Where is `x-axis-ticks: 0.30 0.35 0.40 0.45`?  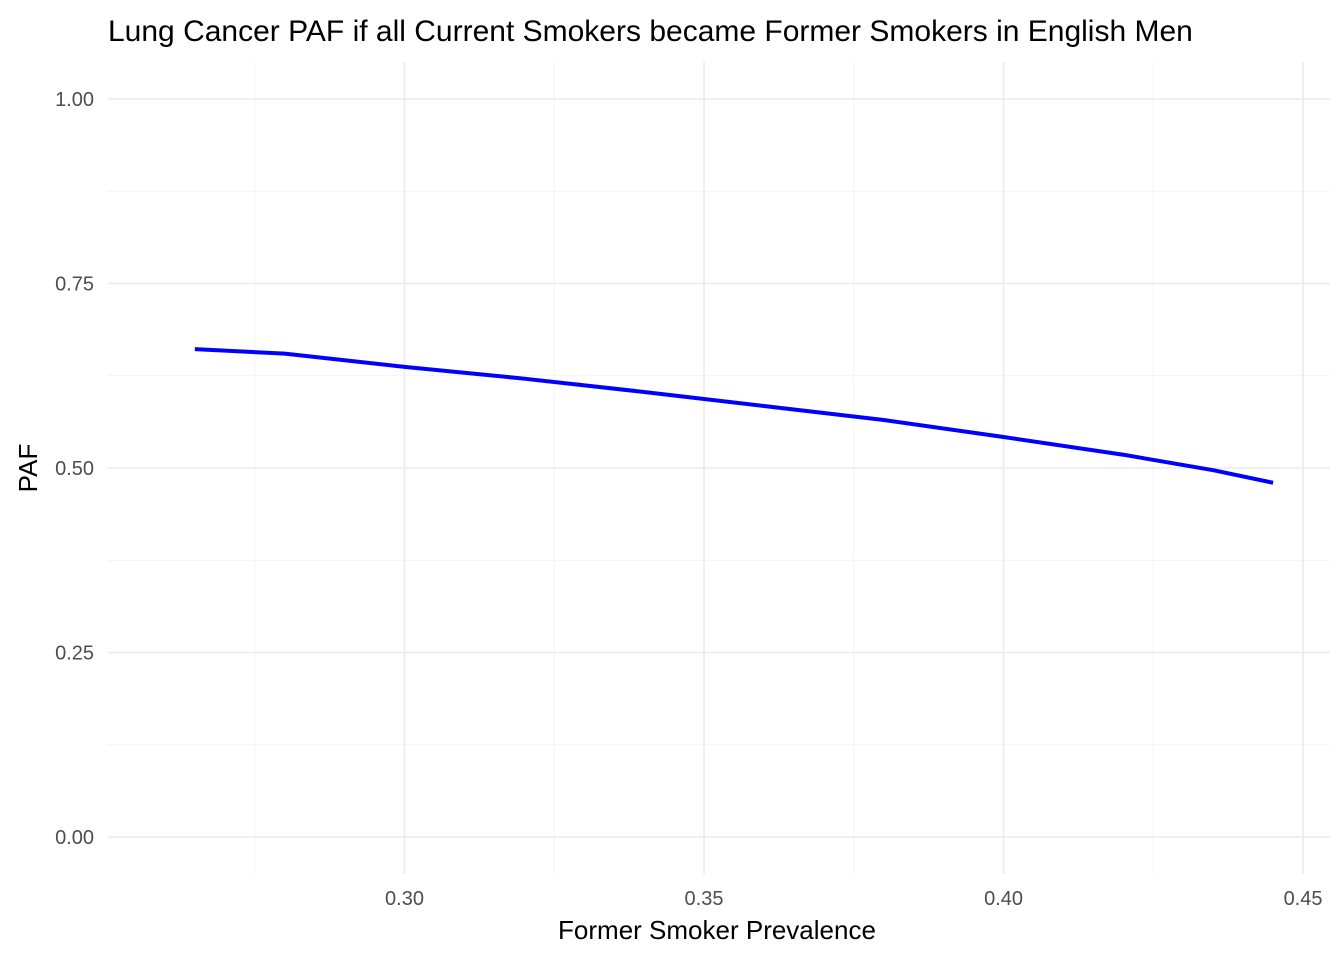 x-axis-ticks: 0.30 0.35 0.40 0.45 is located at coordinates (853, 899).